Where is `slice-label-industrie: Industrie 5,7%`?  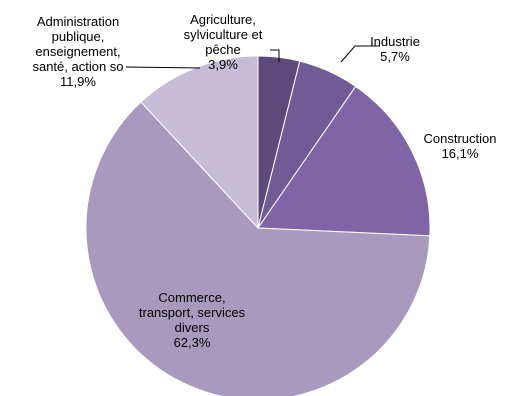
slice-label-industrie: Industrie 5,7% is located at coordinates (395, 49).